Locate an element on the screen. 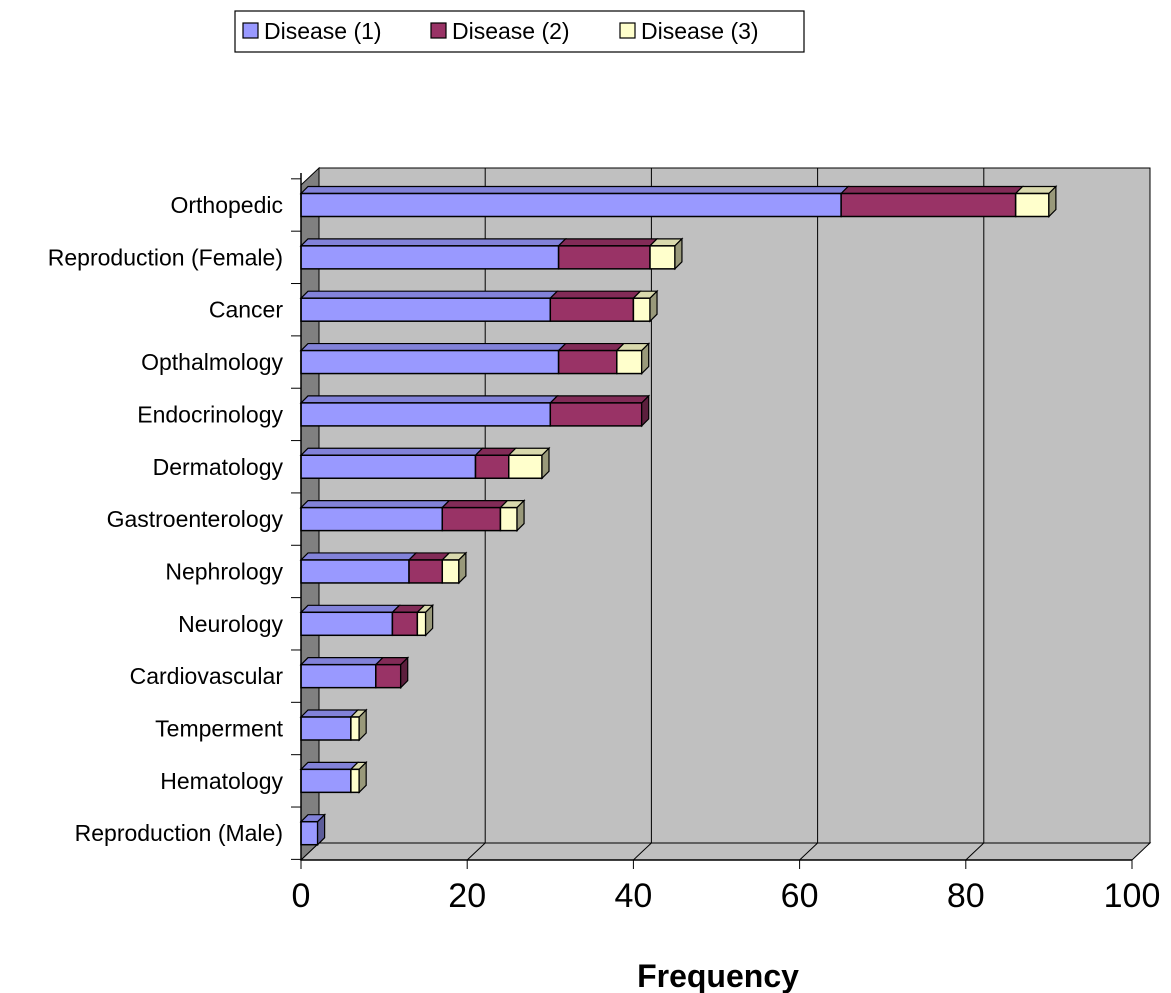  category-label: Nephrology is located at coordinates (224, 571).